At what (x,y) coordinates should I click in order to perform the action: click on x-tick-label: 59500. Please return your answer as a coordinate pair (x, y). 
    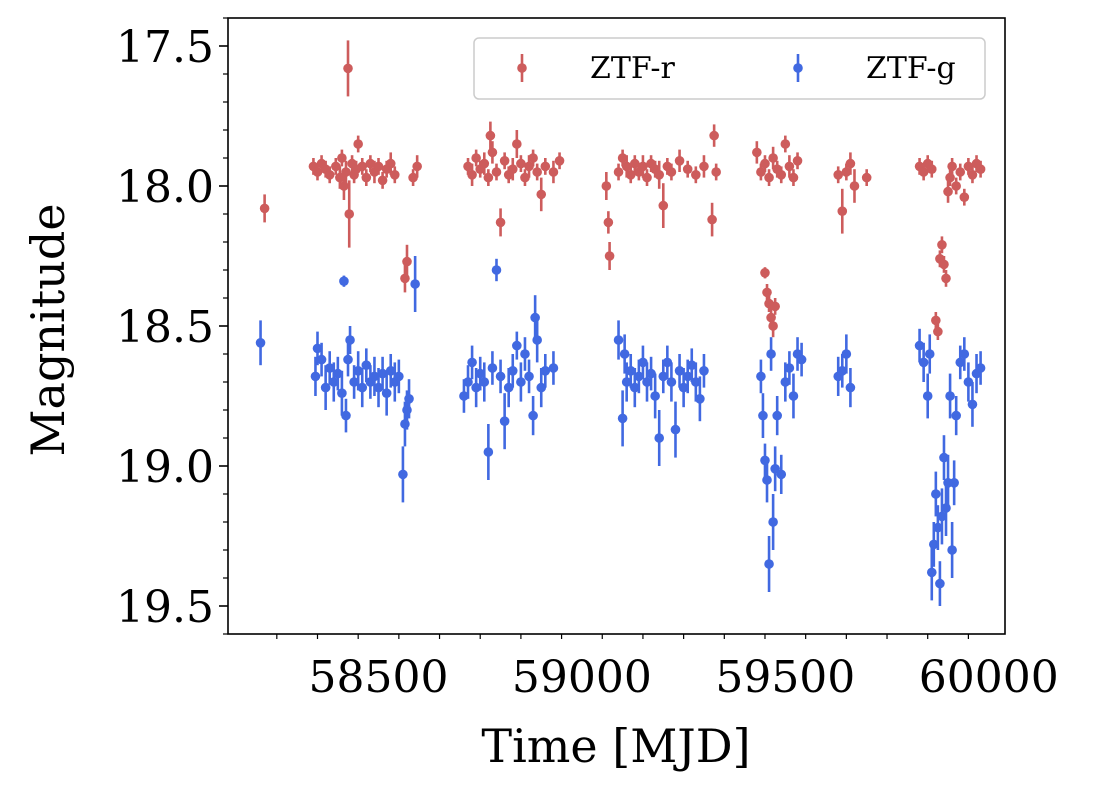
    Looking at the image, I should click on (785, 677).